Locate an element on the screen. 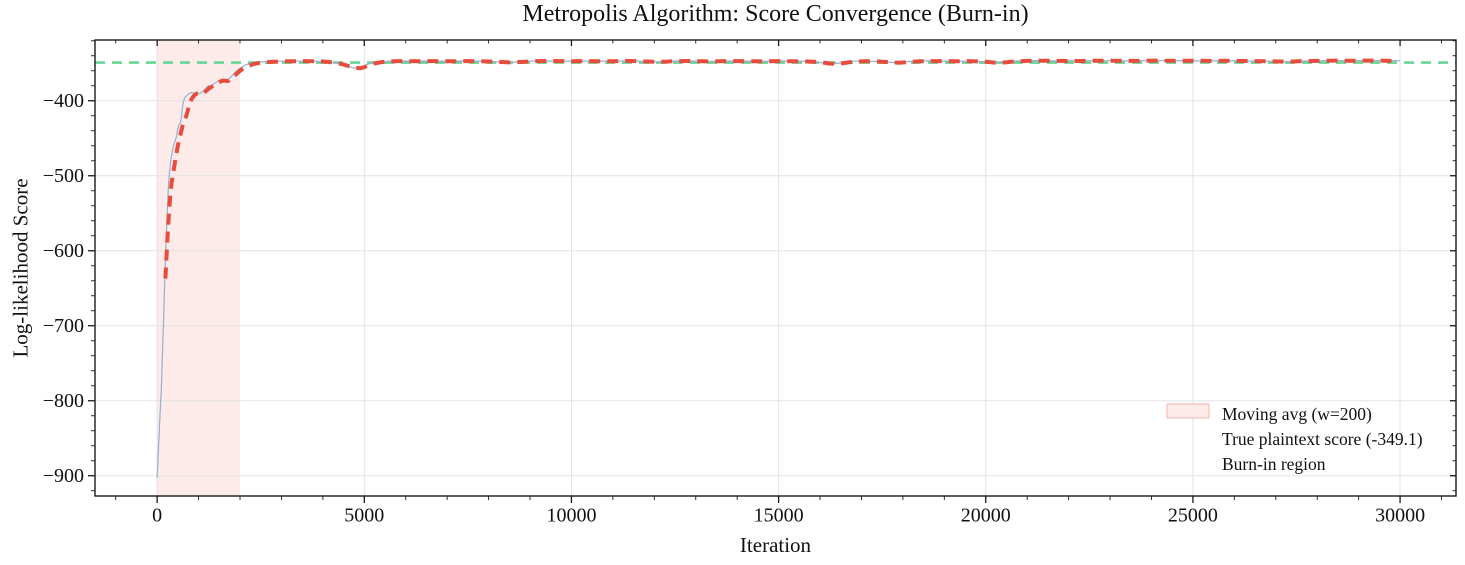  x-tick-label: 25000 is located at coordinates (1193, 516).